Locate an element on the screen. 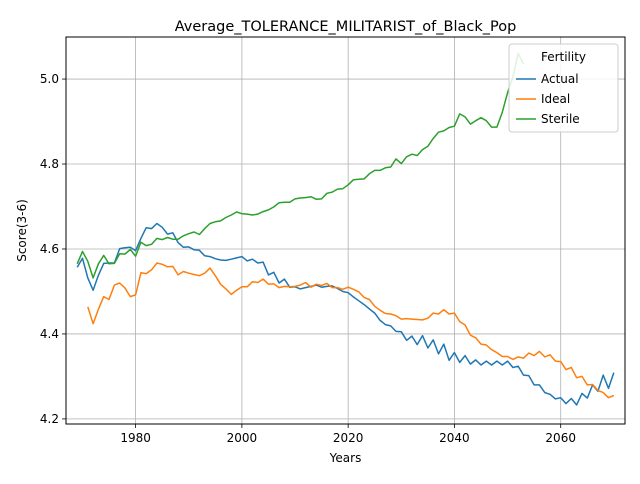 This screenshot has height=484, width=640. legend: Fertility Actual Ideal Sterile is located at coordinates (563, 88).